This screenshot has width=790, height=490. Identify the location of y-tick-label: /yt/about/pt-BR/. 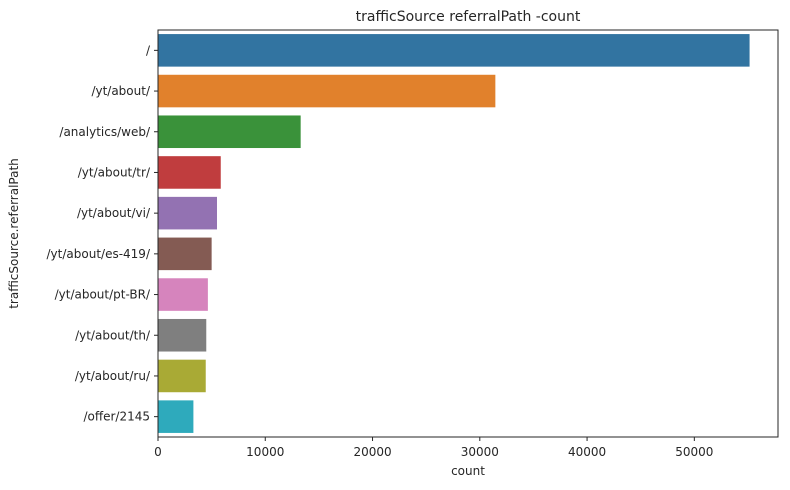
(103, 295).